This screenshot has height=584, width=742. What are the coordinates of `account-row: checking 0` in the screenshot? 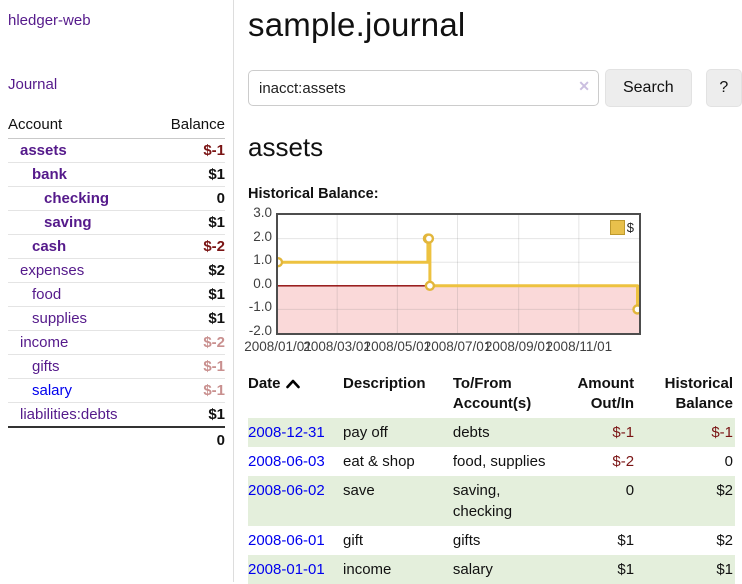 It's located at (116, 198).